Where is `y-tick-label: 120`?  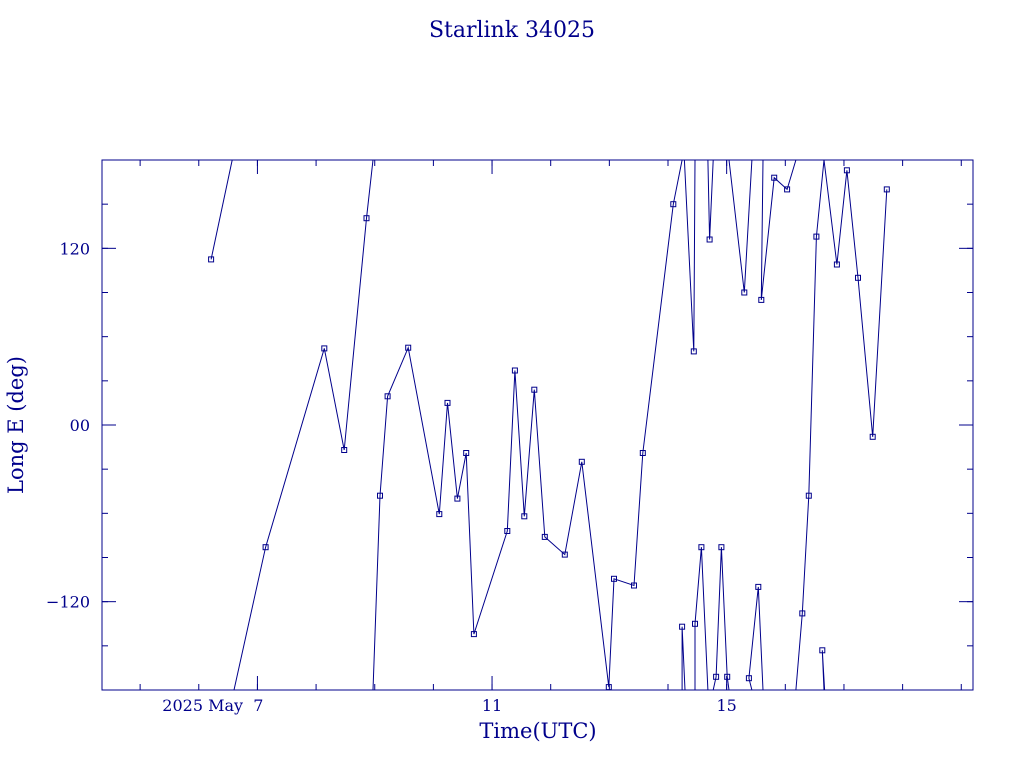 y-tick-label: 120 is located at coordinates (74, 248).